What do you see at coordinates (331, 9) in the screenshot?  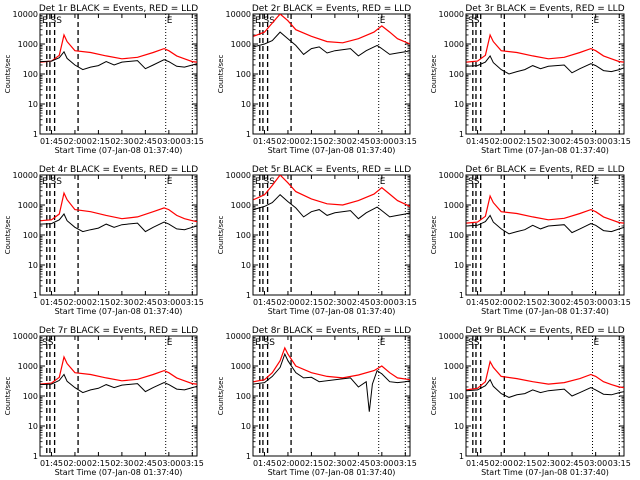 I see `panel-title: Det 2r BLACK = Events, RED = LLD` at bounding box center [331, 9].